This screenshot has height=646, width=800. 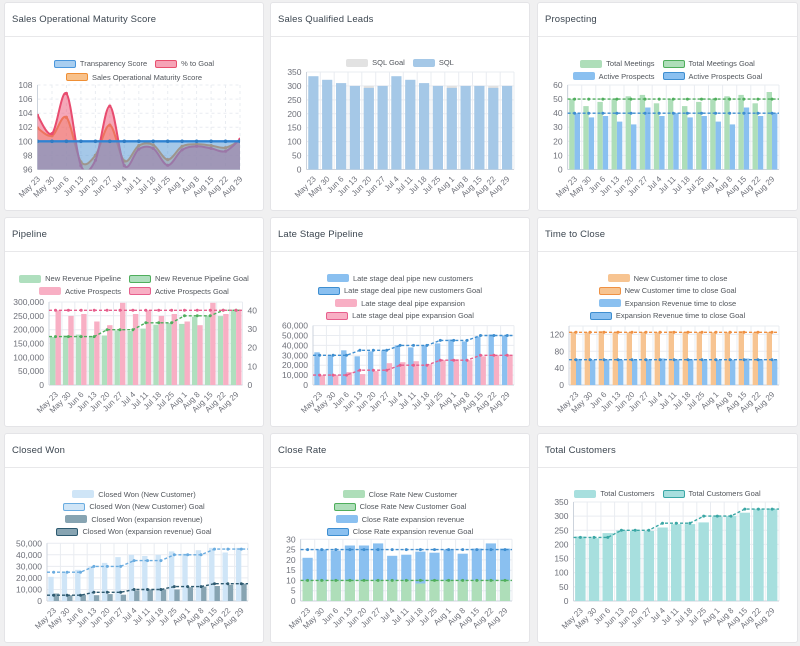 What do you see at coordinates (295, 326) in the screenshot?
I see `svg-text: 60,000` at bounding box center [295, 326].